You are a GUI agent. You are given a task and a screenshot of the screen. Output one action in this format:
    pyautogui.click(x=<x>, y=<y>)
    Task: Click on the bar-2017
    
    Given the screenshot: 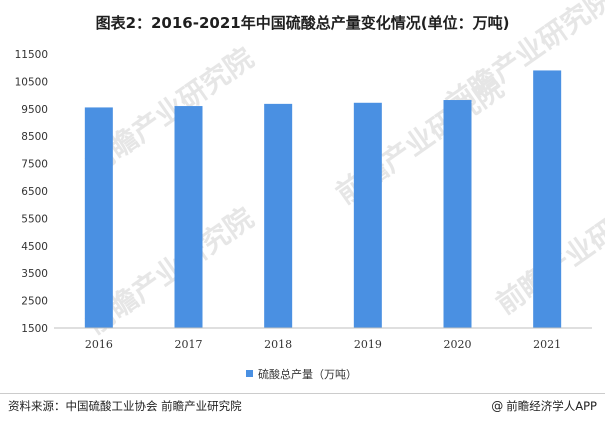 What is the action you would take?
    pyautogui.click(x=188, y=217)
    